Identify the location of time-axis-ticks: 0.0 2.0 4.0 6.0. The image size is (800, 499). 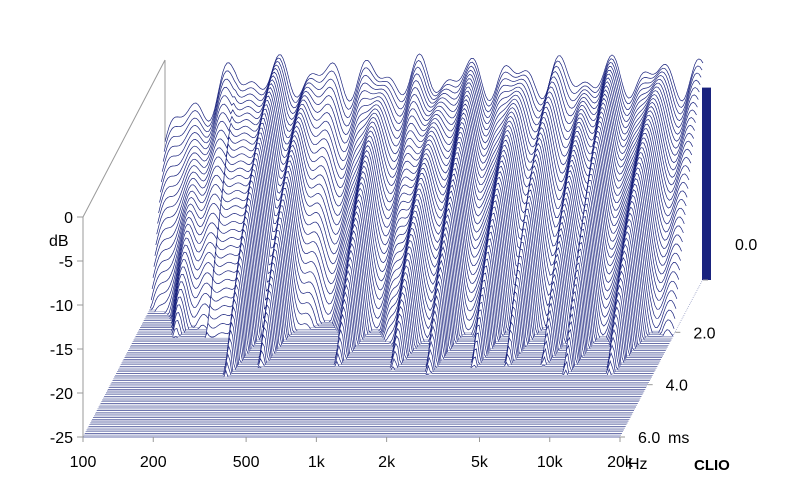
(688, 342).